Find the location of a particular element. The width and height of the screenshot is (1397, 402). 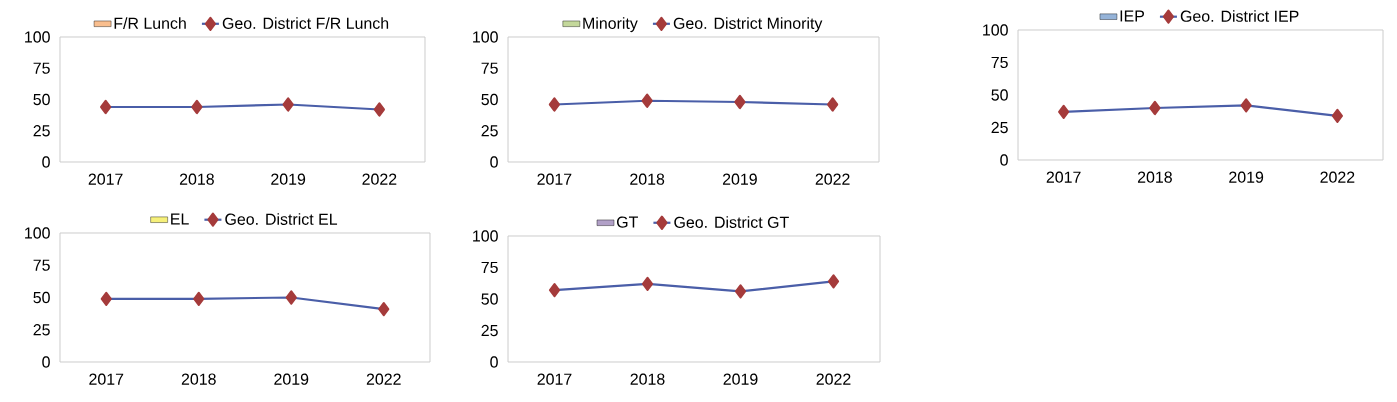

legend-label: Geo. District GT is located at coordinates (731, 222).